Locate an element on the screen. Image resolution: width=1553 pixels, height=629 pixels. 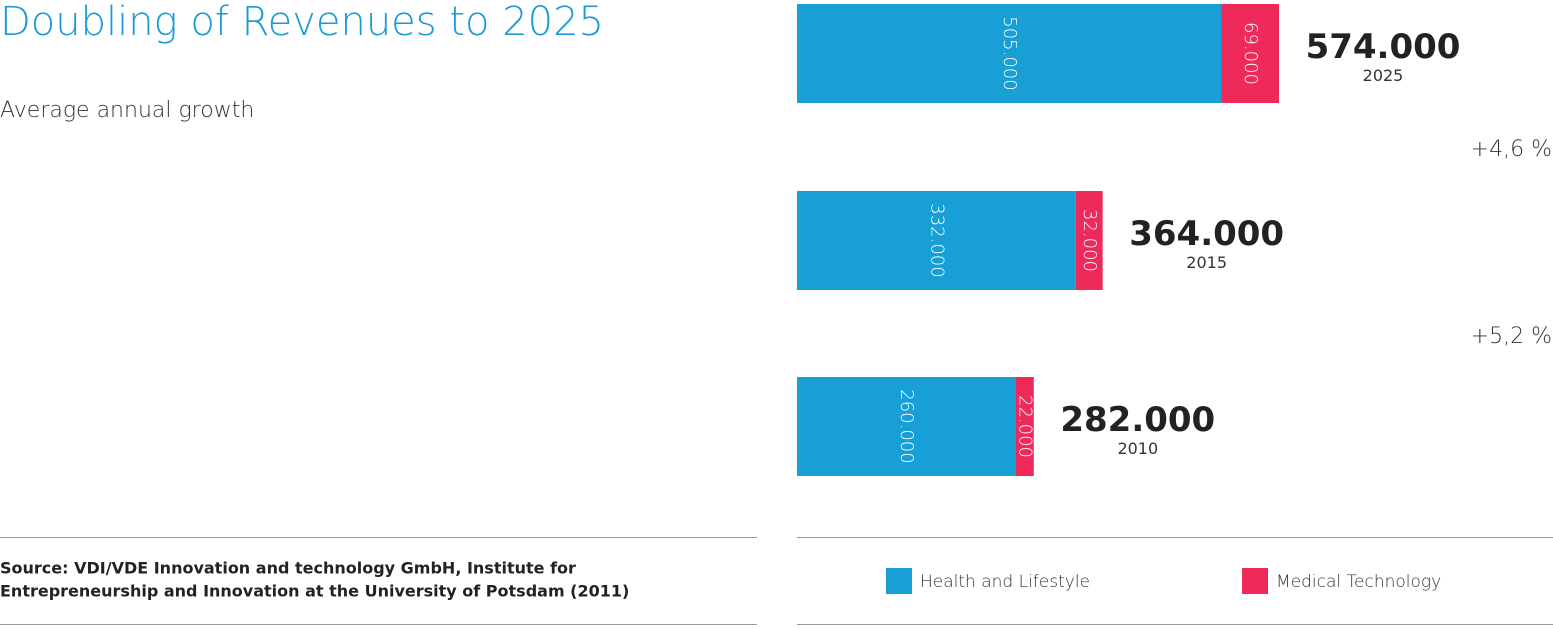
legend-label: Health and Lifestyle is located at coordinates (1005, 582).